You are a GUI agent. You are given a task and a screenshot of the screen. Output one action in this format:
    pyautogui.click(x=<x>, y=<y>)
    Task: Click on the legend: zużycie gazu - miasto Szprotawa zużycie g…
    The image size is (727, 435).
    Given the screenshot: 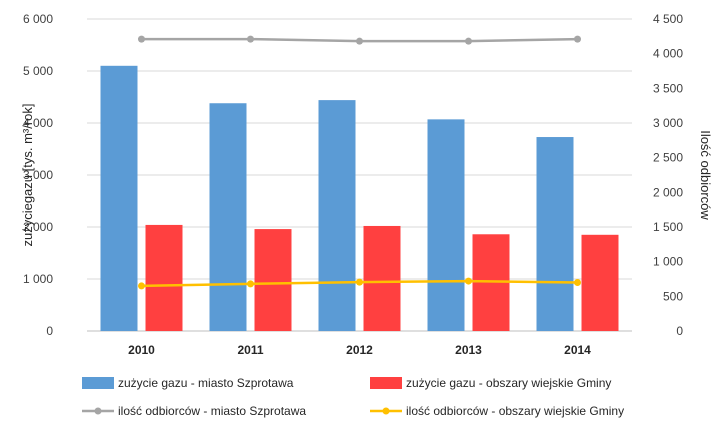 What is the action you would take?
    pyautogui.click(x=353, y=397)
    